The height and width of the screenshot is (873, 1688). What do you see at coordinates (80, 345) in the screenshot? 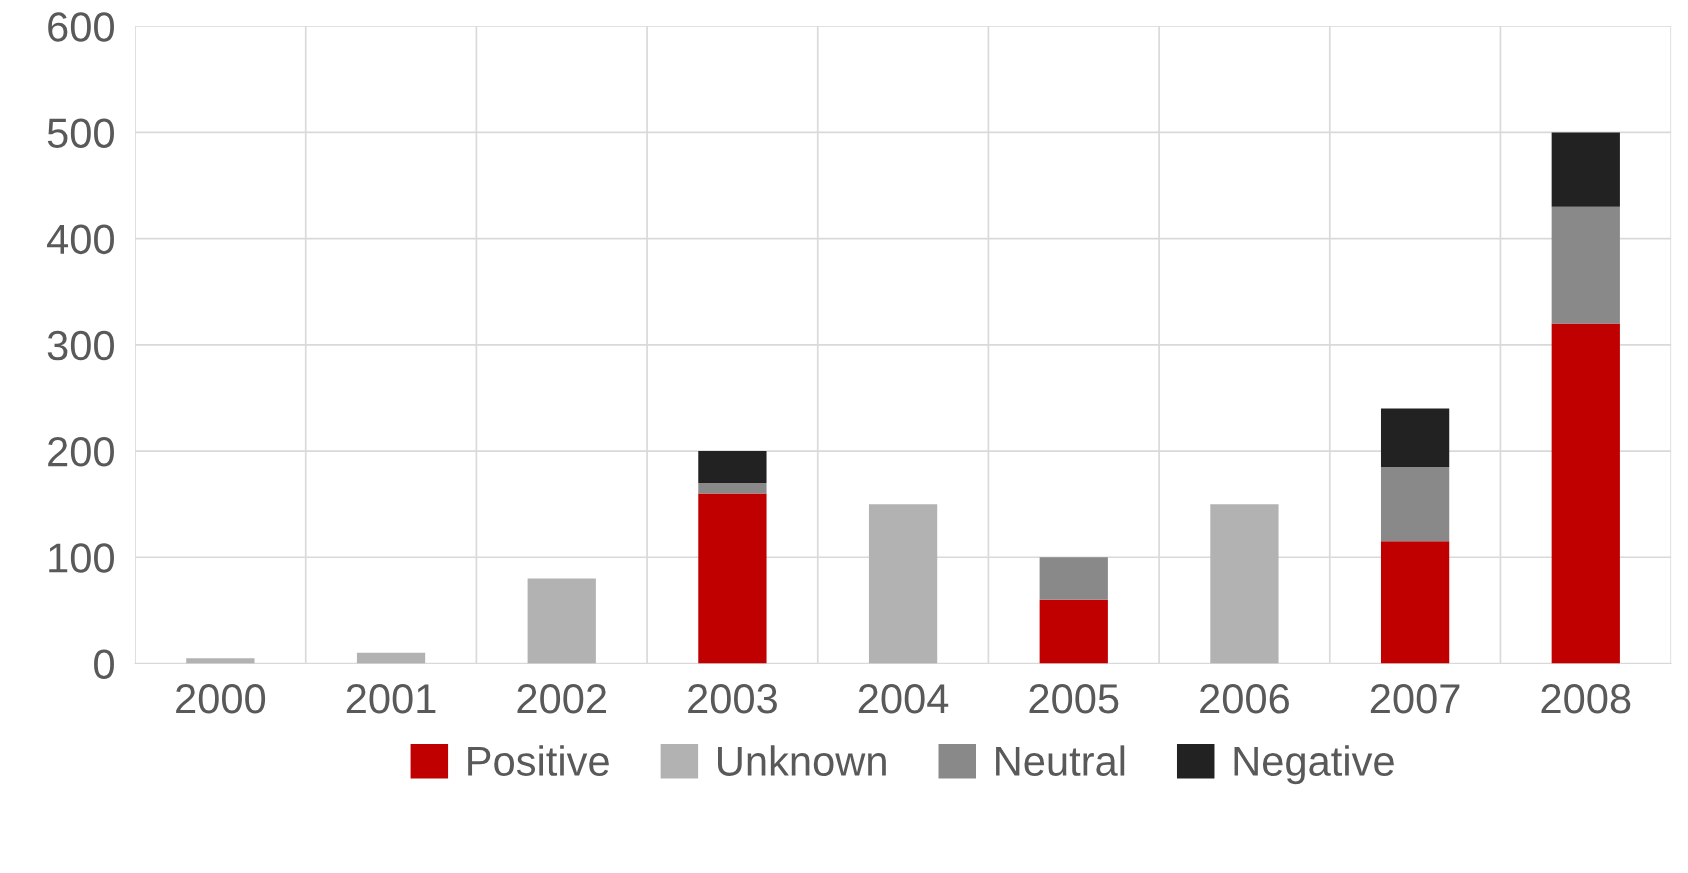
I see `y-tick-label: 300` at bounding box center [80, 345].